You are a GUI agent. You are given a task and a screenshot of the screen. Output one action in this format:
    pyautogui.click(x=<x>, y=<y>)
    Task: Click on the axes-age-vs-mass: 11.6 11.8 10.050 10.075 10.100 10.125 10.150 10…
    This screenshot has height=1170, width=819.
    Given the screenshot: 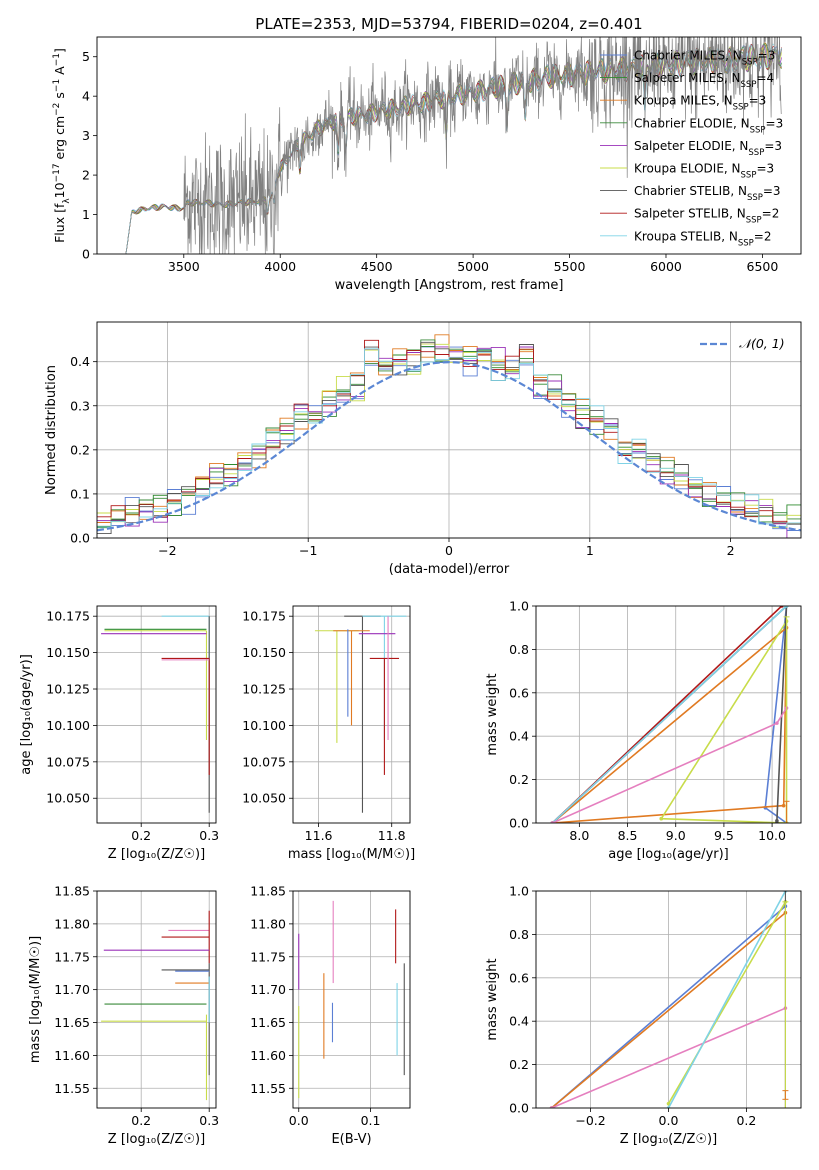 What is the action you would take?
    pyautogui.click(x=328, y=733)
    